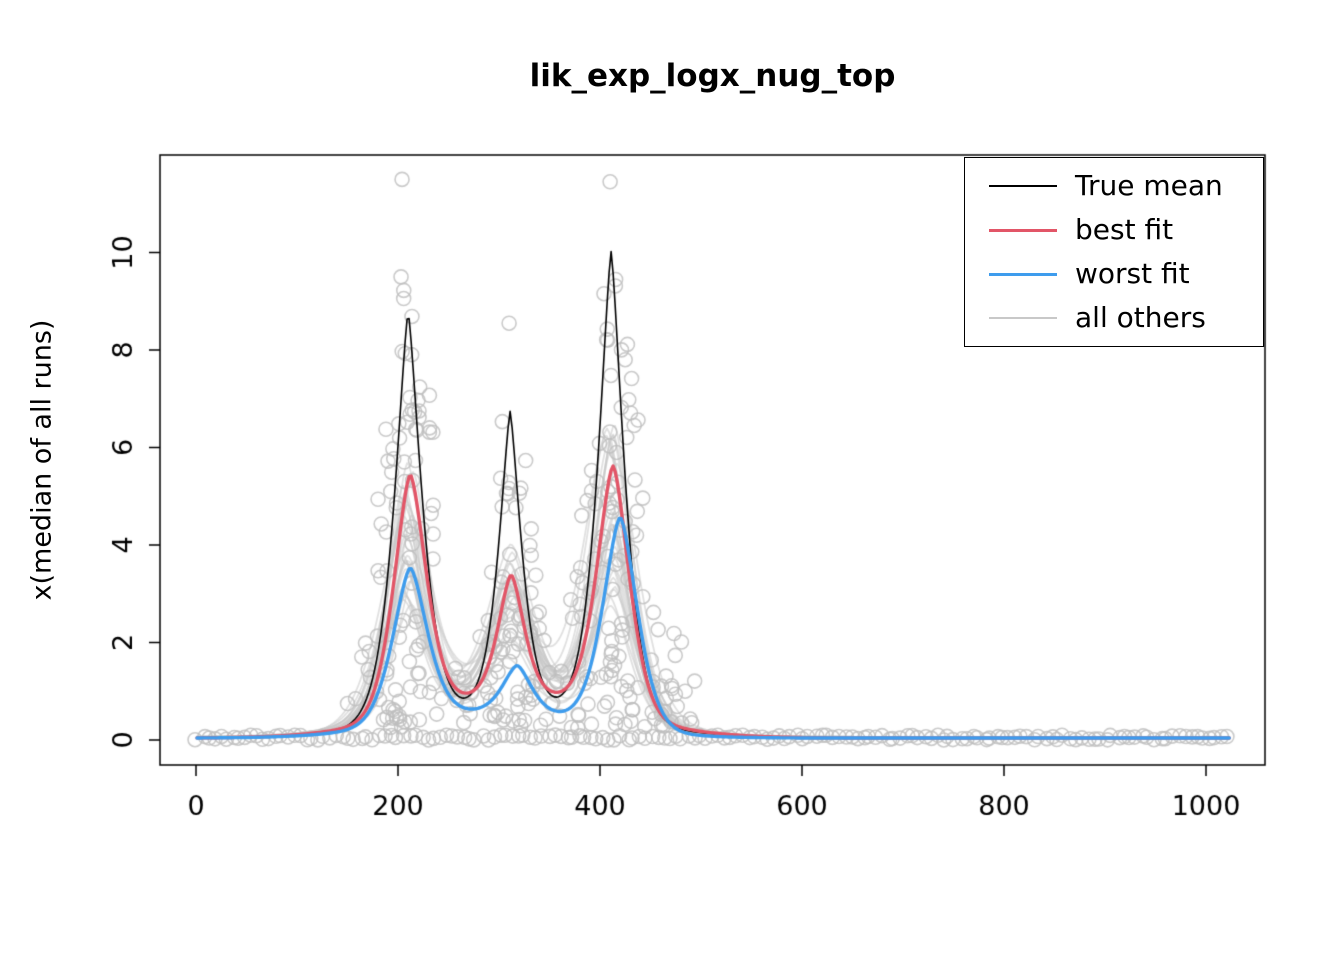 The image size is (1344, 960). What do you see at coordinates (42, 460) in the screenshot?
I see `y-axis-label: x(median of all runs)` at bounding box center [42, 460].